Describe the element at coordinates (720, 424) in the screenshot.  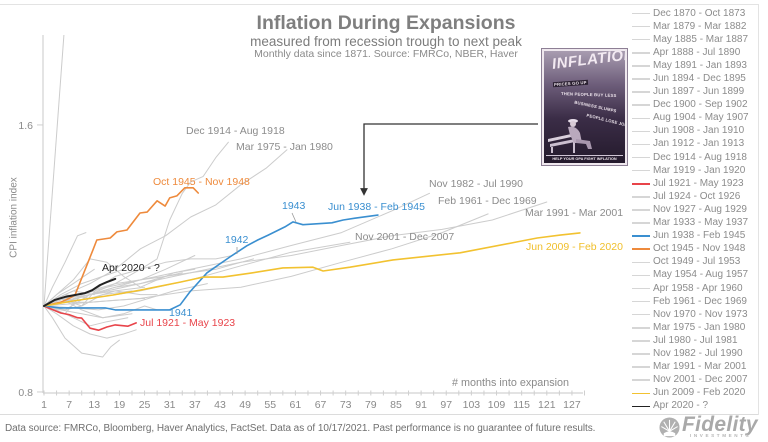
I see `logo-brand-text: Fidelity` at that location.